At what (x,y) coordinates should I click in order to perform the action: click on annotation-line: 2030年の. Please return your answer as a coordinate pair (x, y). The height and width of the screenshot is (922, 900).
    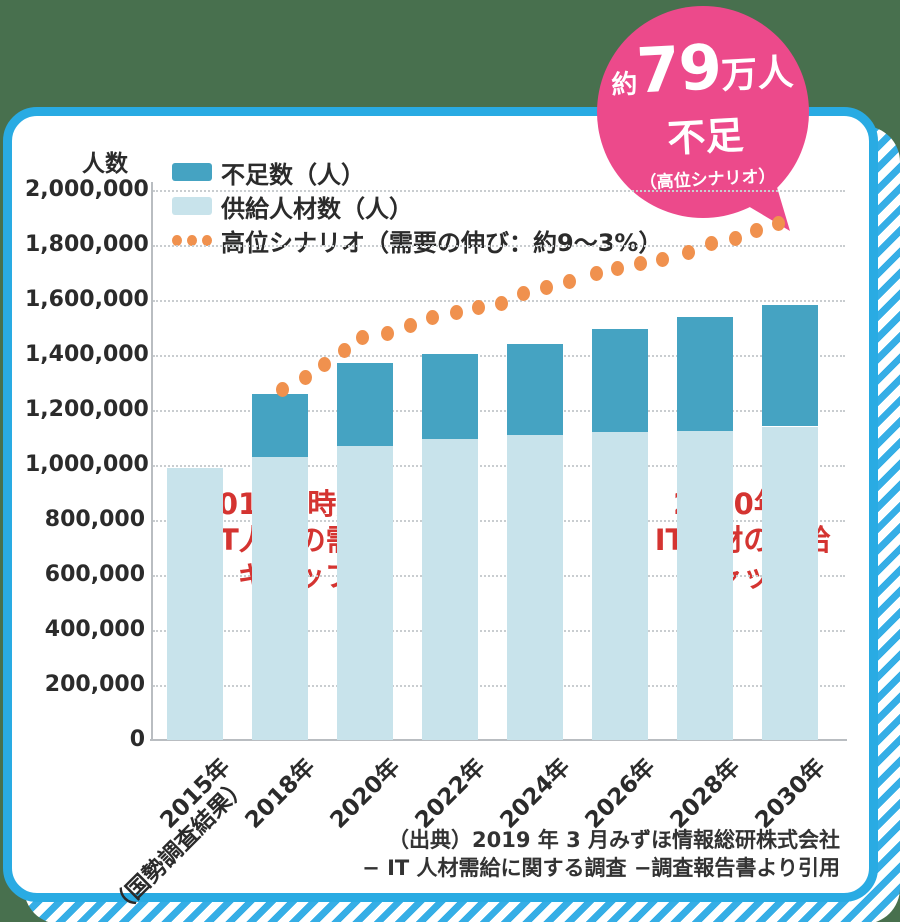
    Looking at the image, I should click on (742, 504).